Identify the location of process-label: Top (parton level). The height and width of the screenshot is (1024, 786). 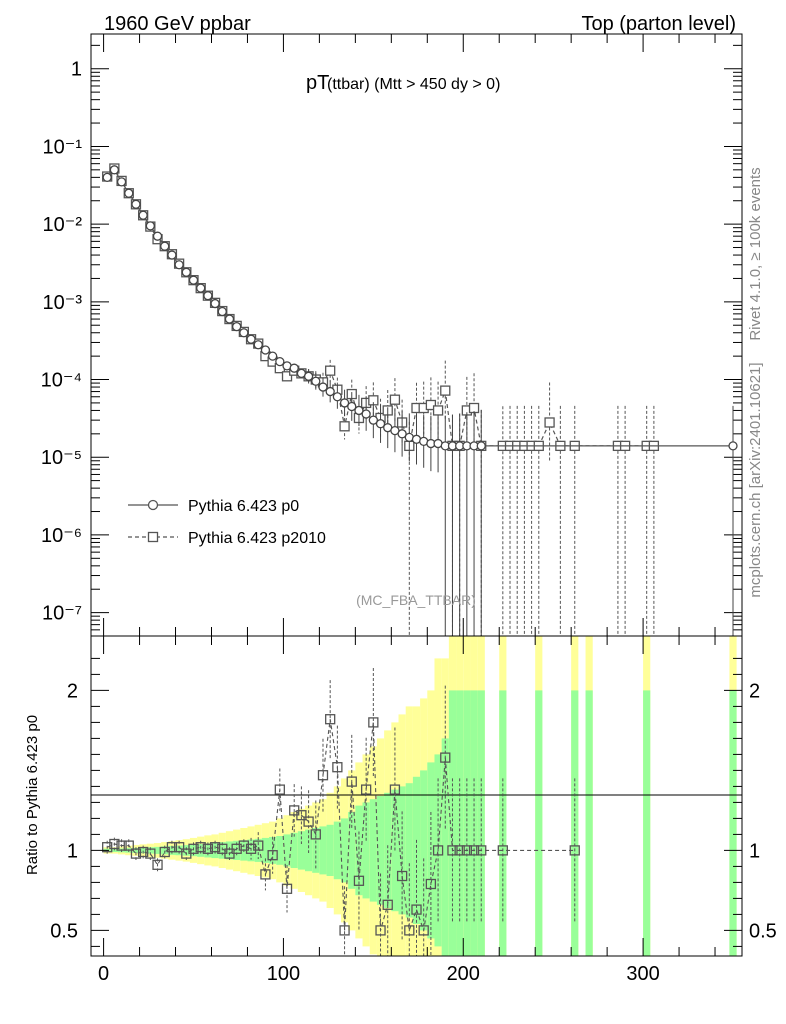
(658, 24).